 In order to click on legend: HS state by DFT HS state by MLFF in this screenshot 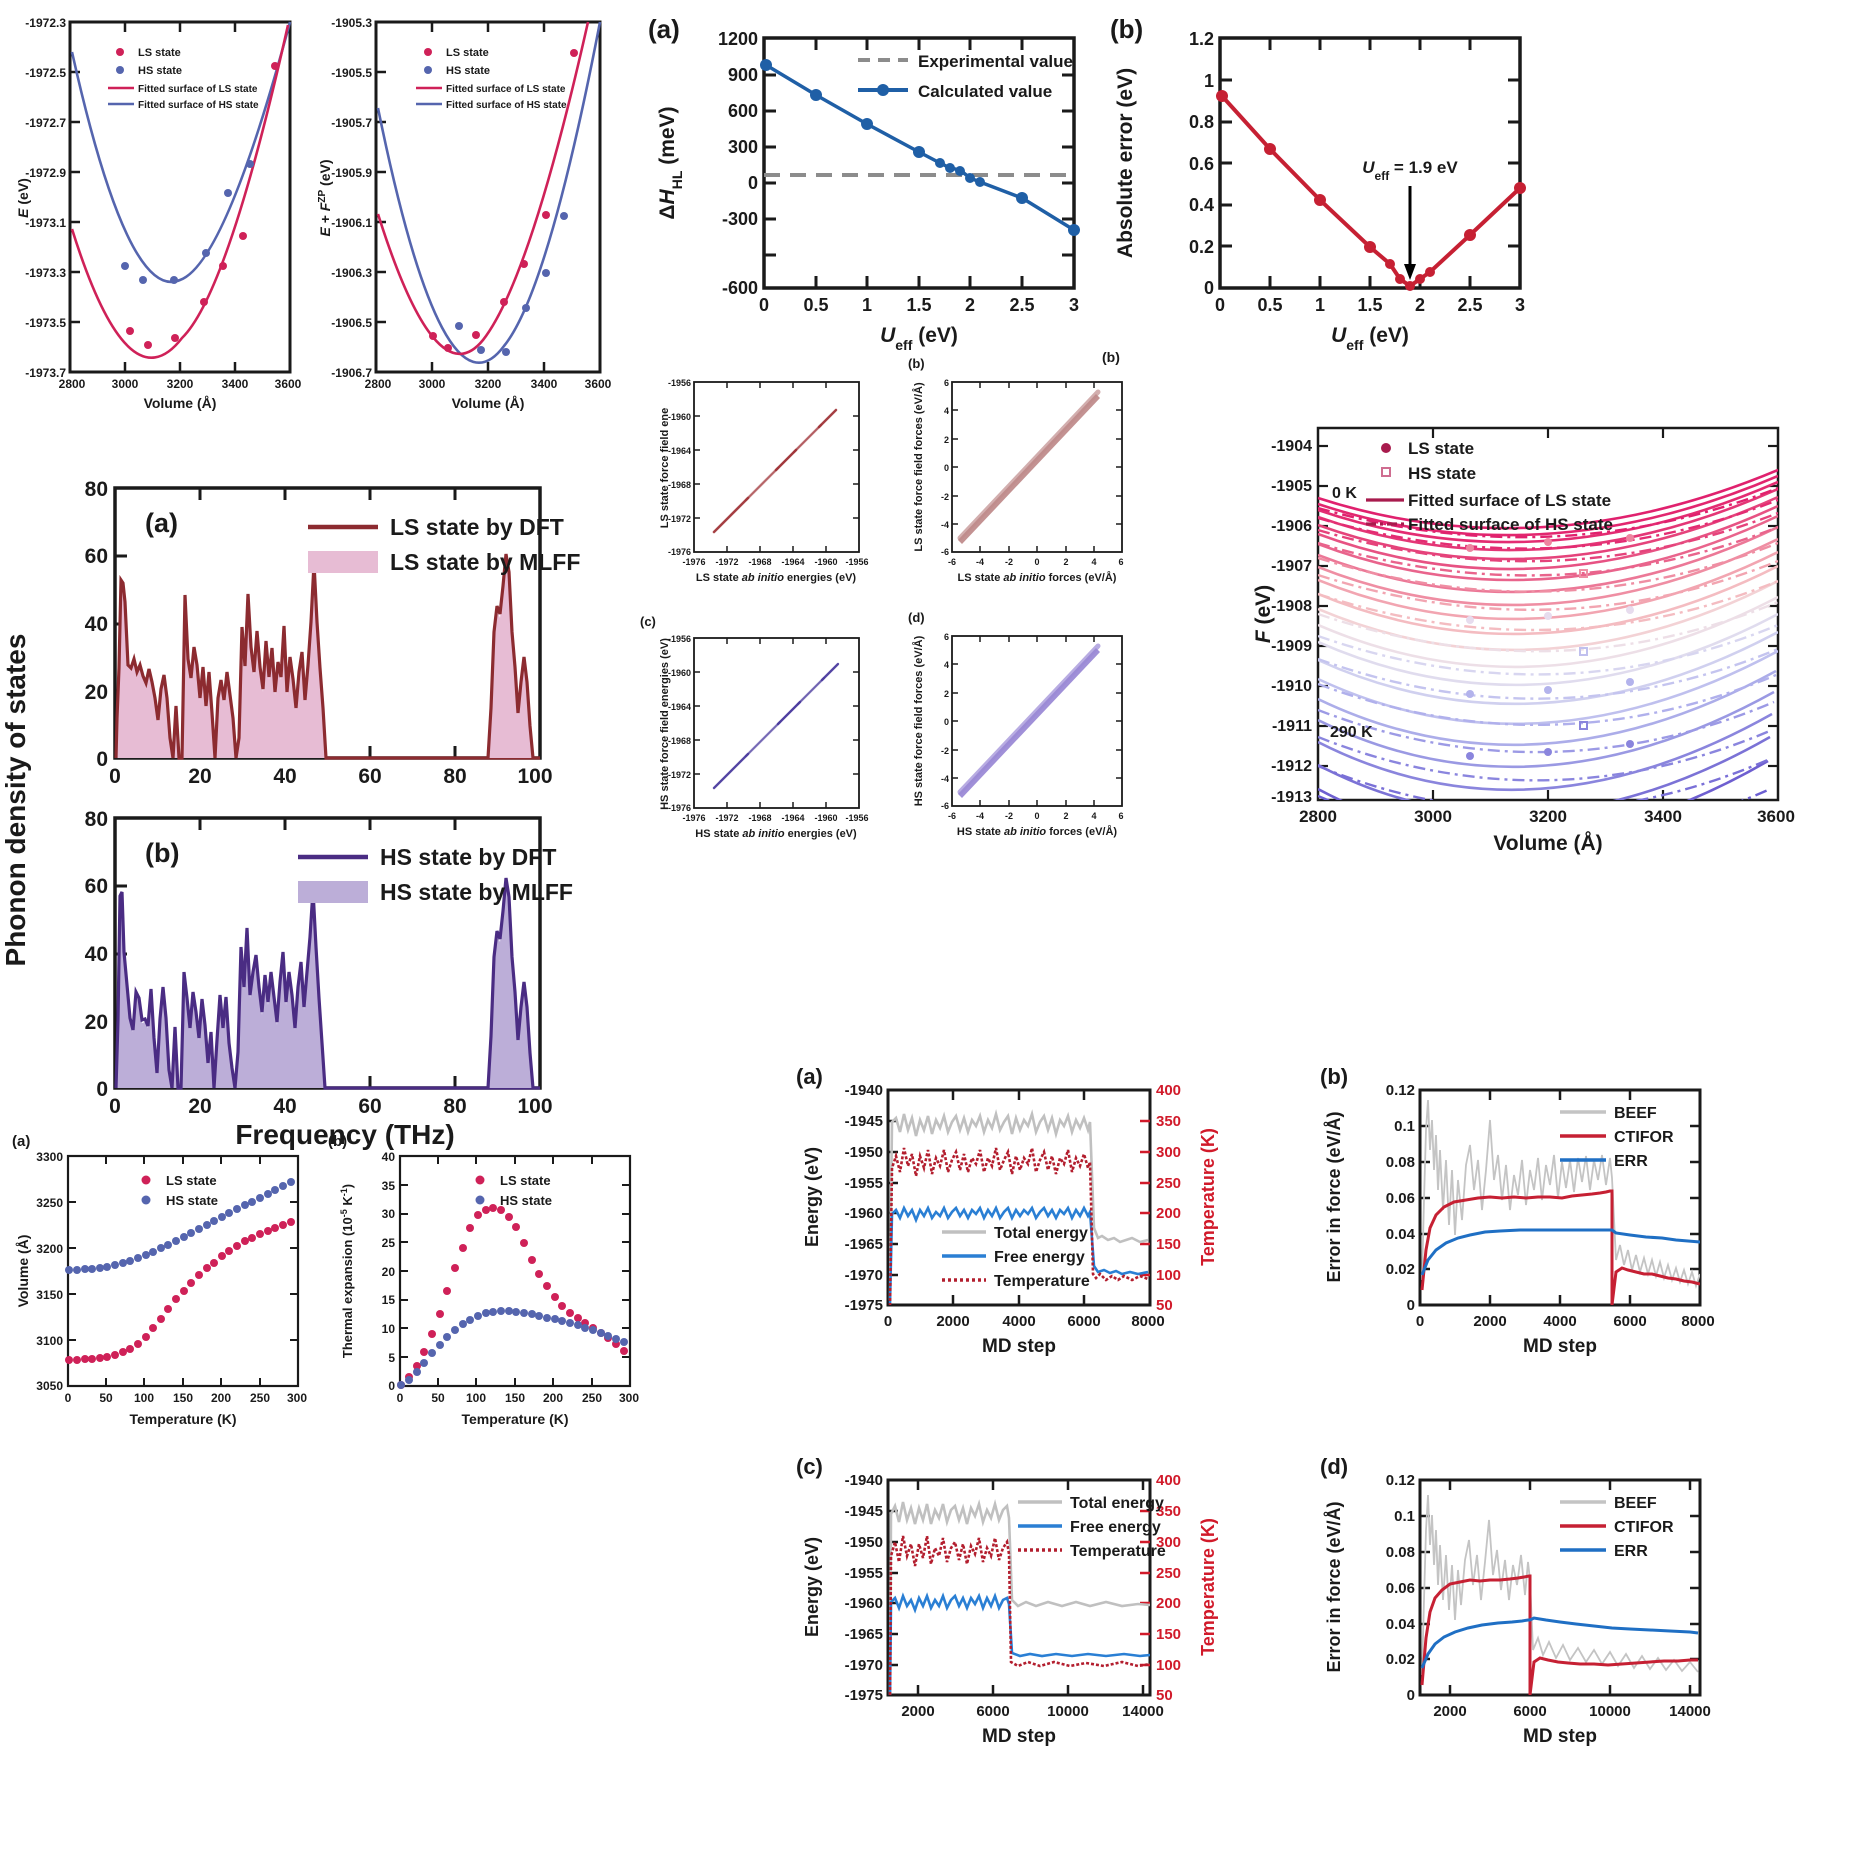, I will do `click(435, 874)`.